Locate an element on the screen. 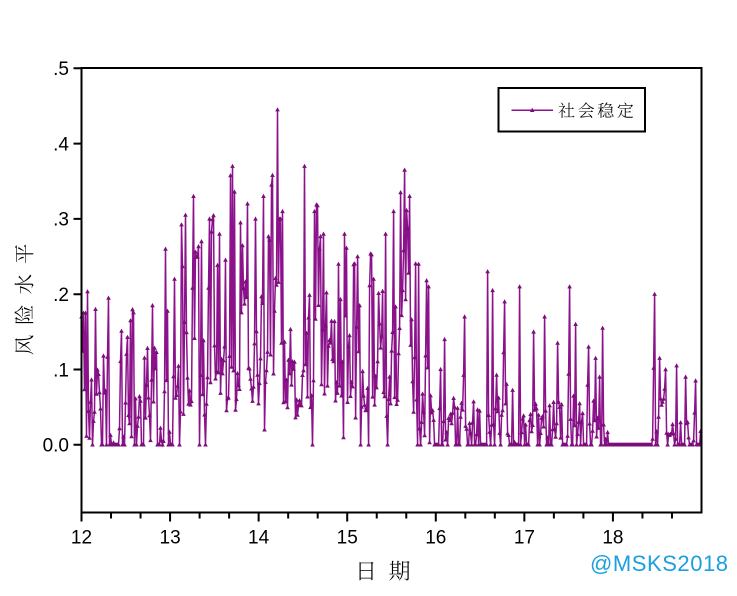 The image size is (737, 596). svg-text: 18 is located at coordinates (612, 538).